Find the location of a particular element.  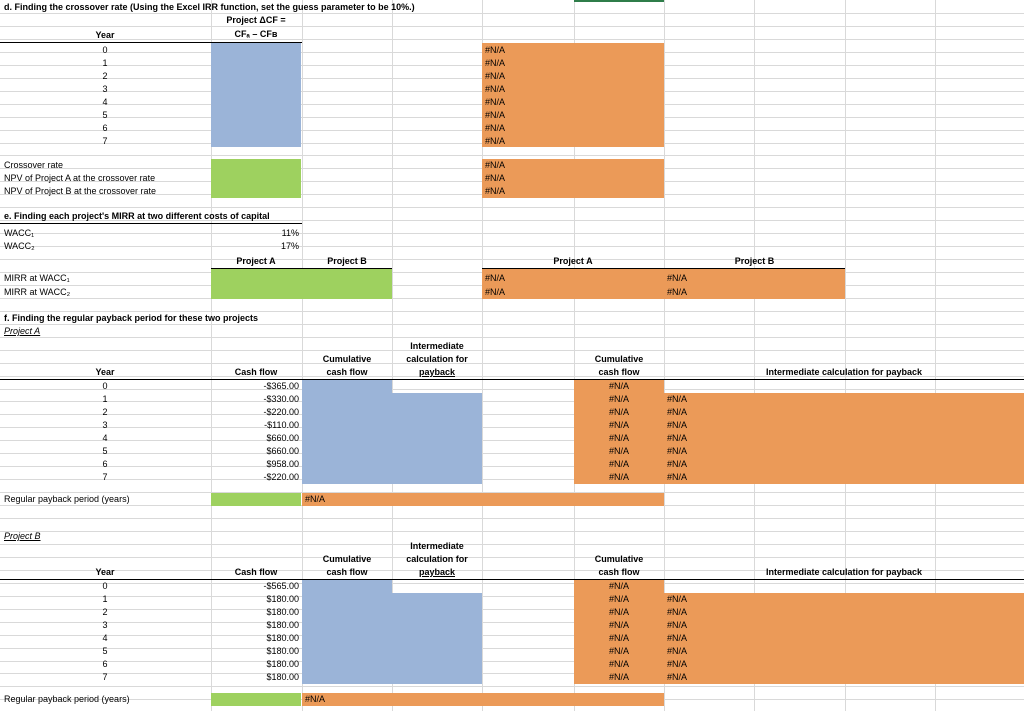

mirr1-b-na: #N/A is located at coordinates (677, 278).